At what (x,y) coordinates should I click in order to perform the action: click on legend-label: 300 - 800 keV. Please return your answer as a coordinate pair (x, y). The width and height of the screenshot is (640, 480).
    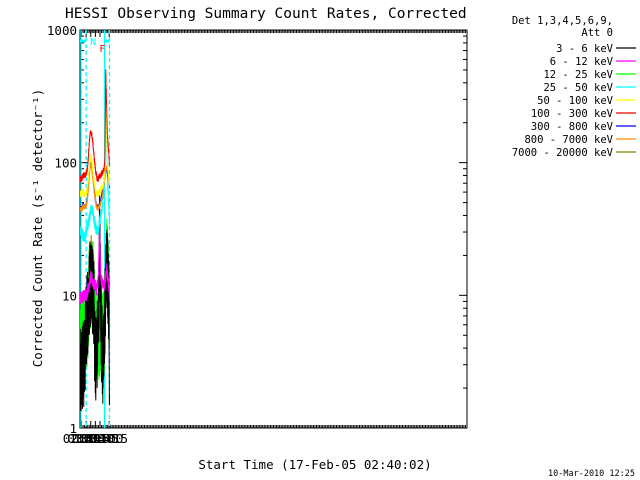
    Looking at the image, I should click on (572, 127).